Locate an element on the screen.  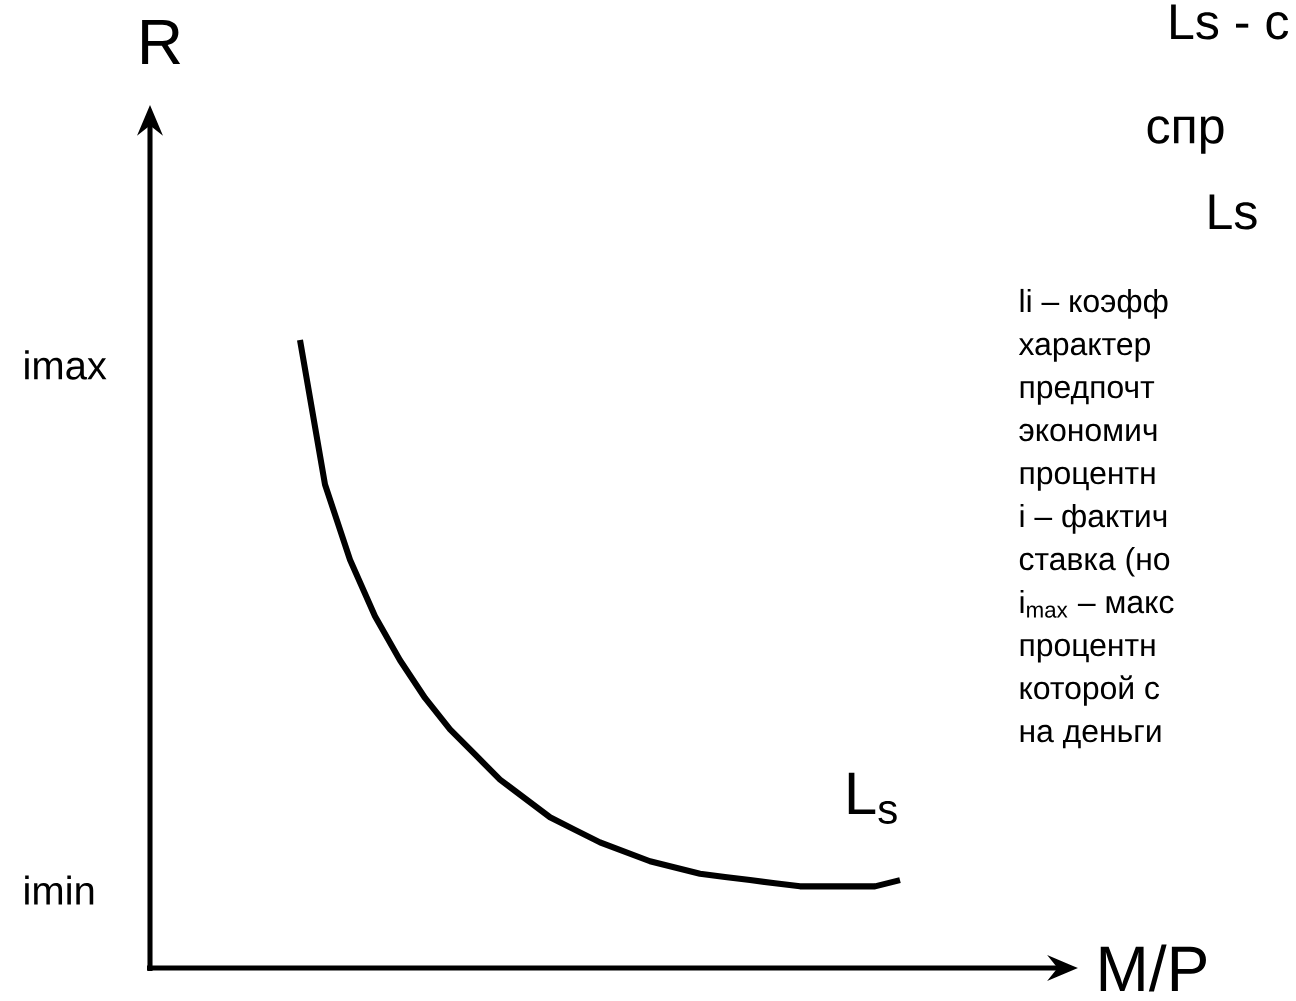
text: imax is located at coordinates (66, 365).